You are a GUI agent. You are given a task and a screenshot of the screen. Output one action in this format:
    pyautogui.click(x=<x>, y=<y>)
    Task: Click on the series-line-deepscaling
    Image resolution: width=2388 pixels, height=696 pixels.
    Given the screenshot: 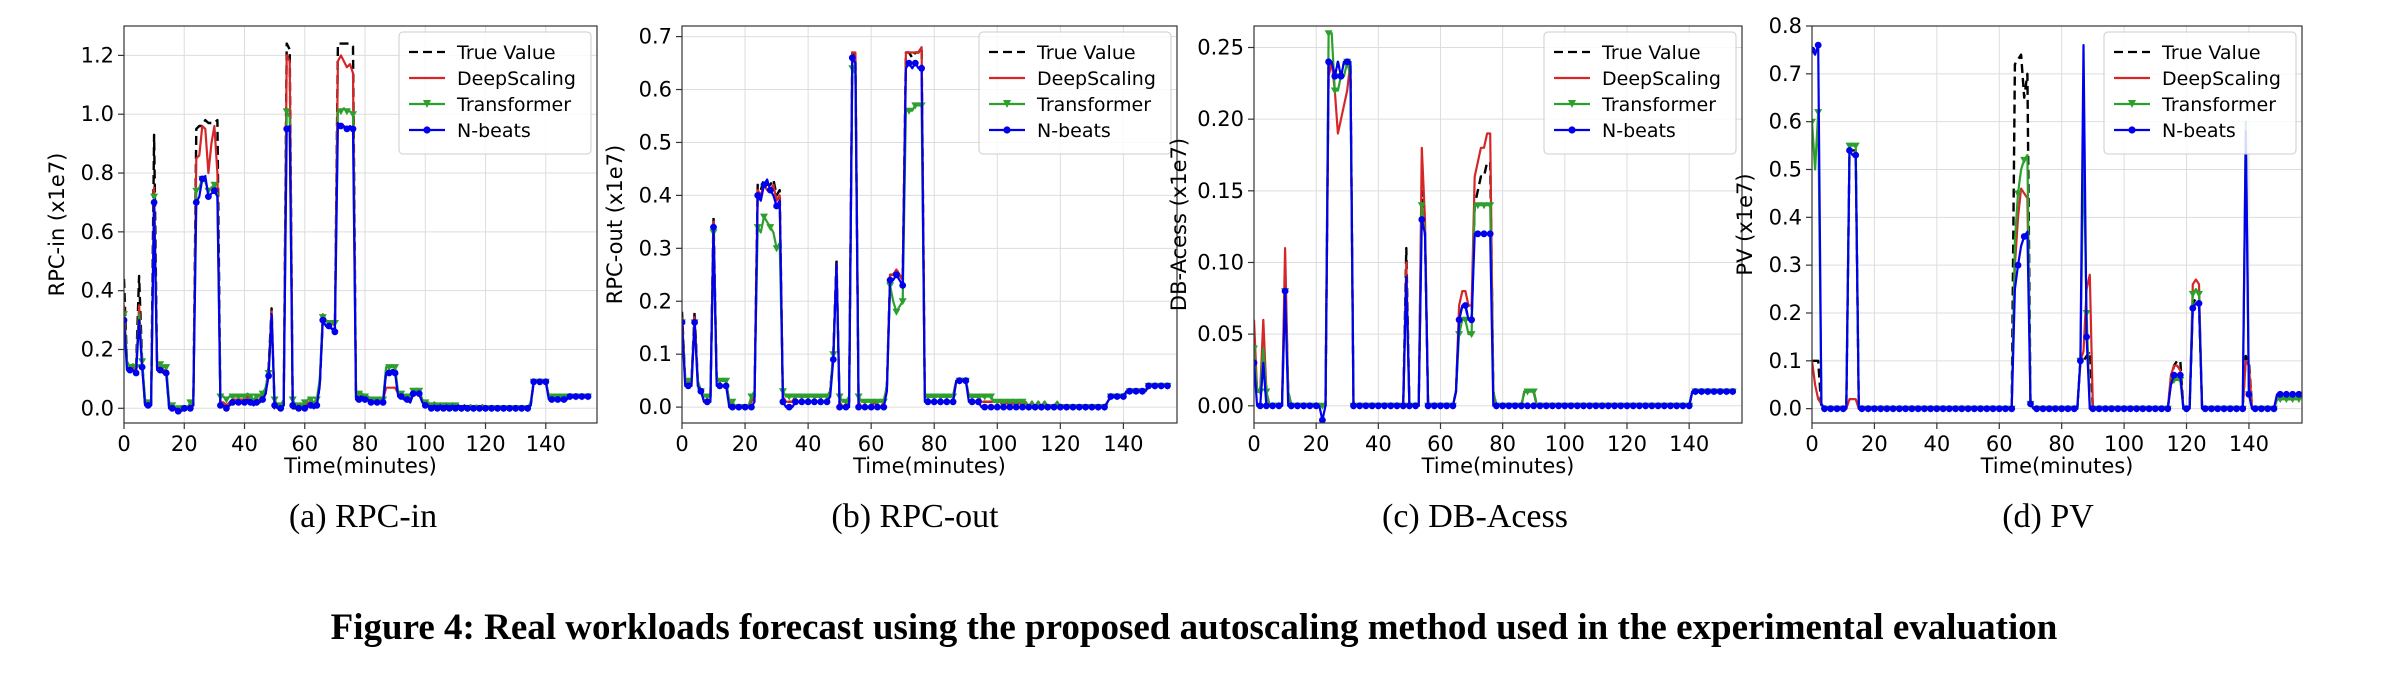 What is the action you would take?
    pyautogui.click(x=2055, y=298)
    